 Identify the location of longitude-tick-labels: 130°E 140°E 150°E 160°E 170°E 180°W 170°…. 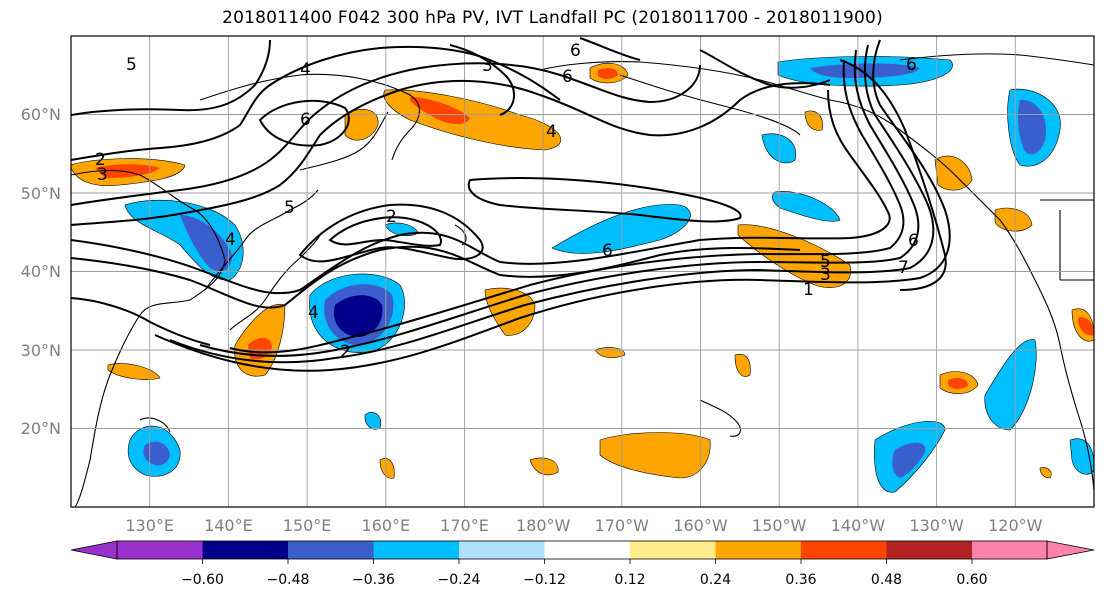
(583, 525).